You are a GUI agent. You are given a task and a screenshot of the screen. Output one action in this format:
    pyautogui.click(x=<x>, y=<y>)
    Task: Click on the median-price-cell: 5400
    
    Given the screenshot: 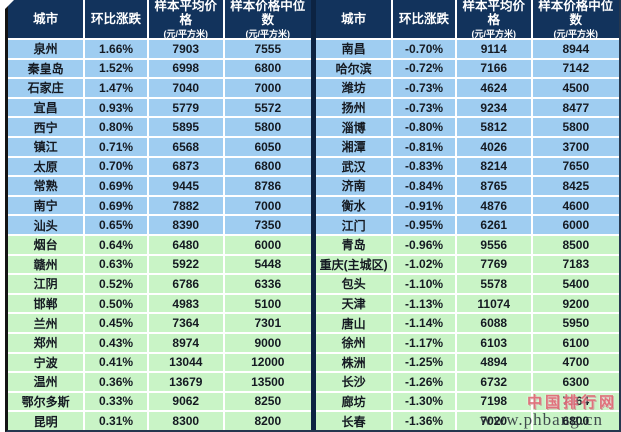 What is the action you would take?
    pyautogui.click(x=576, y=283)
    